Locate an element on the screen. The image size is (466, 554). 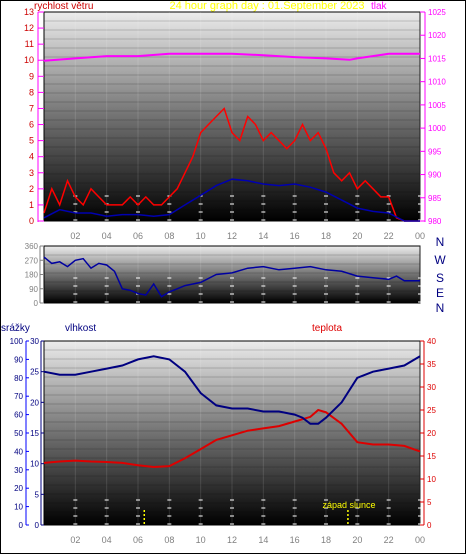
wind-axis-tick-label: 1 is located at coordinates (31, 205).